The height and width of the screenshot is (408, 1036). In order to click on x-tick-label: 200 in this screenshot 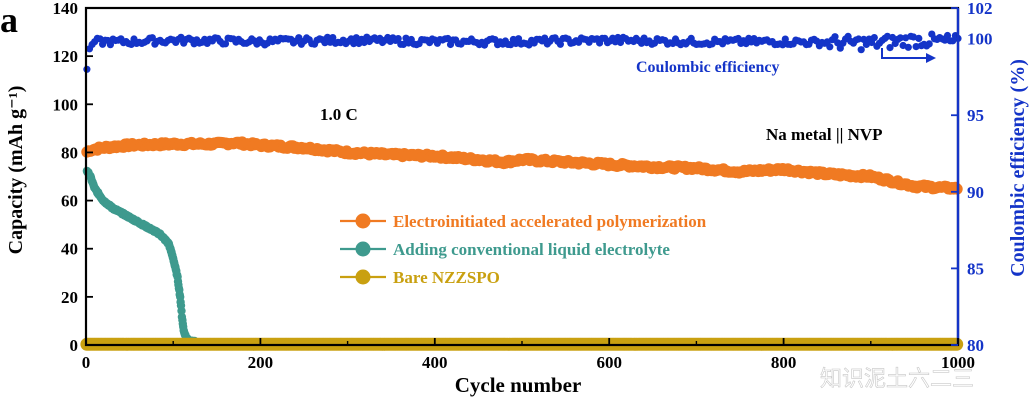, I will do `click(261, 362)`.